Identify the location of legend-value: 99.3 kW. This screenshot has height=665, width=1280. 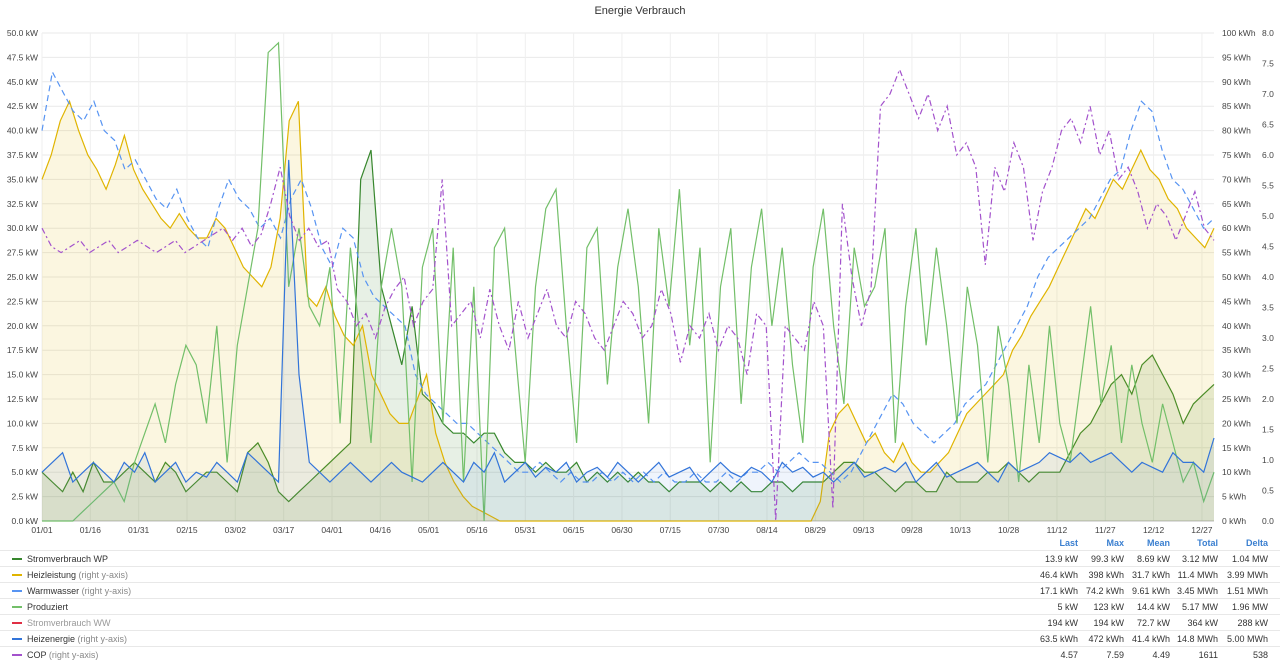
(1107, 559).